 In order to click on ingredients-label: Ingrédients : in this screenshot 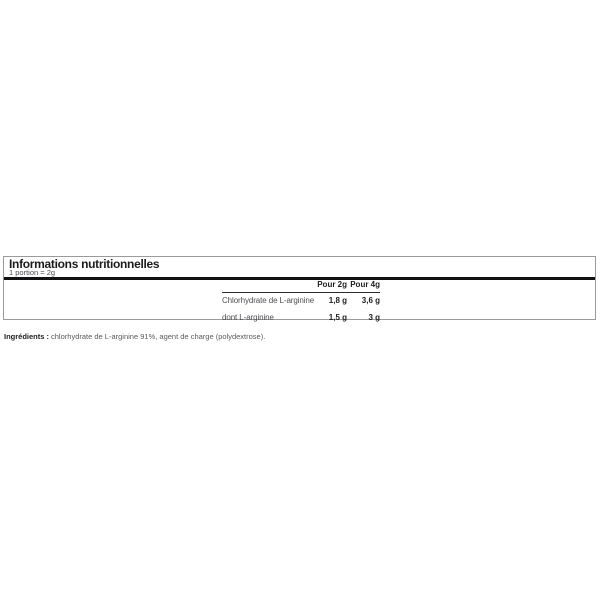, I will do `click(27, 336)`.